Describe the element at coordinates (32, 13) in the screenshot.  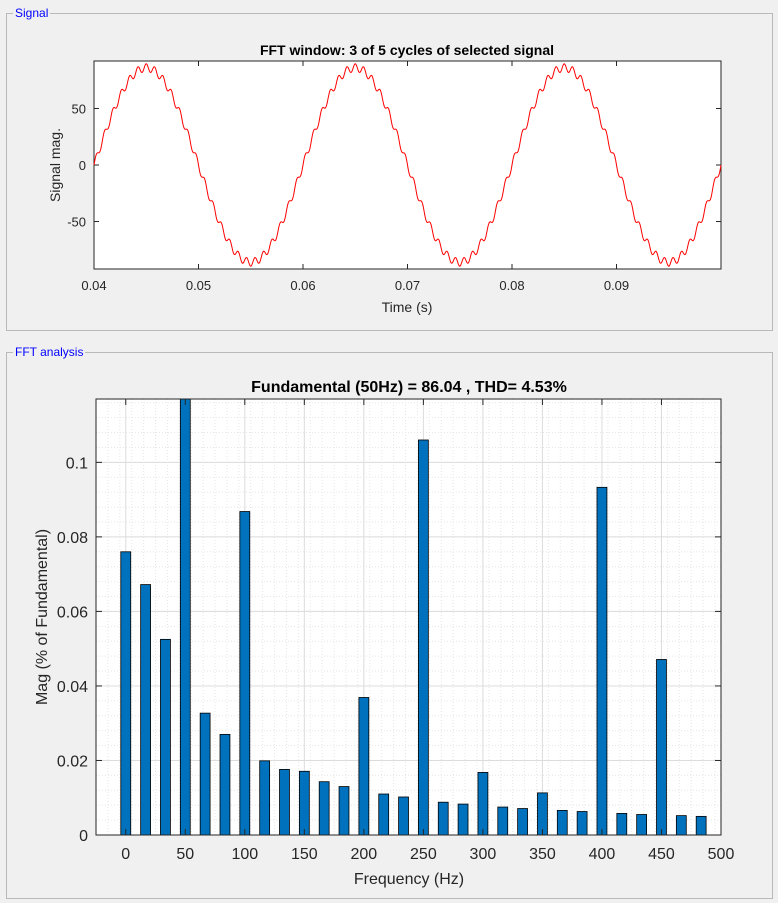
I see `signal-panel-title: Signal` at that location.